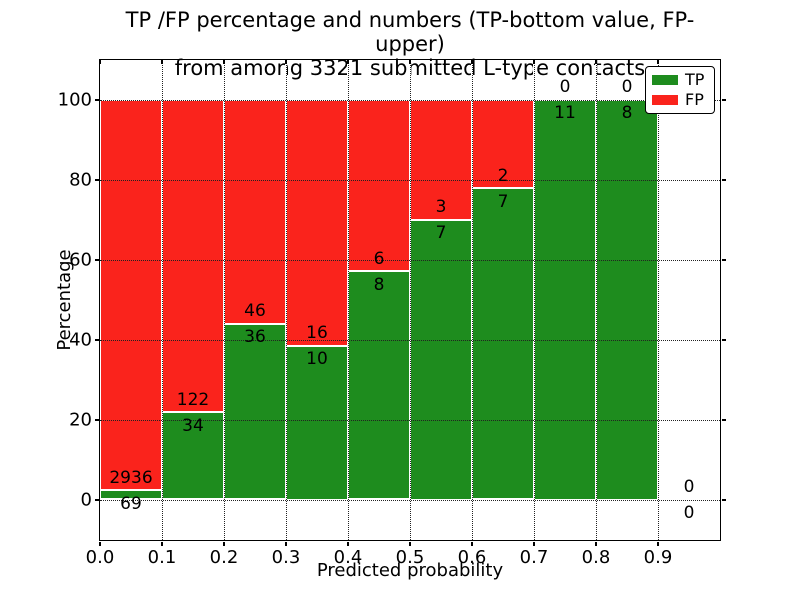  What do you see at coordinates (410, 557) in the screenshot?
I see `x-tick-label-0.5: 0.5` at bounding box center [410, 557].